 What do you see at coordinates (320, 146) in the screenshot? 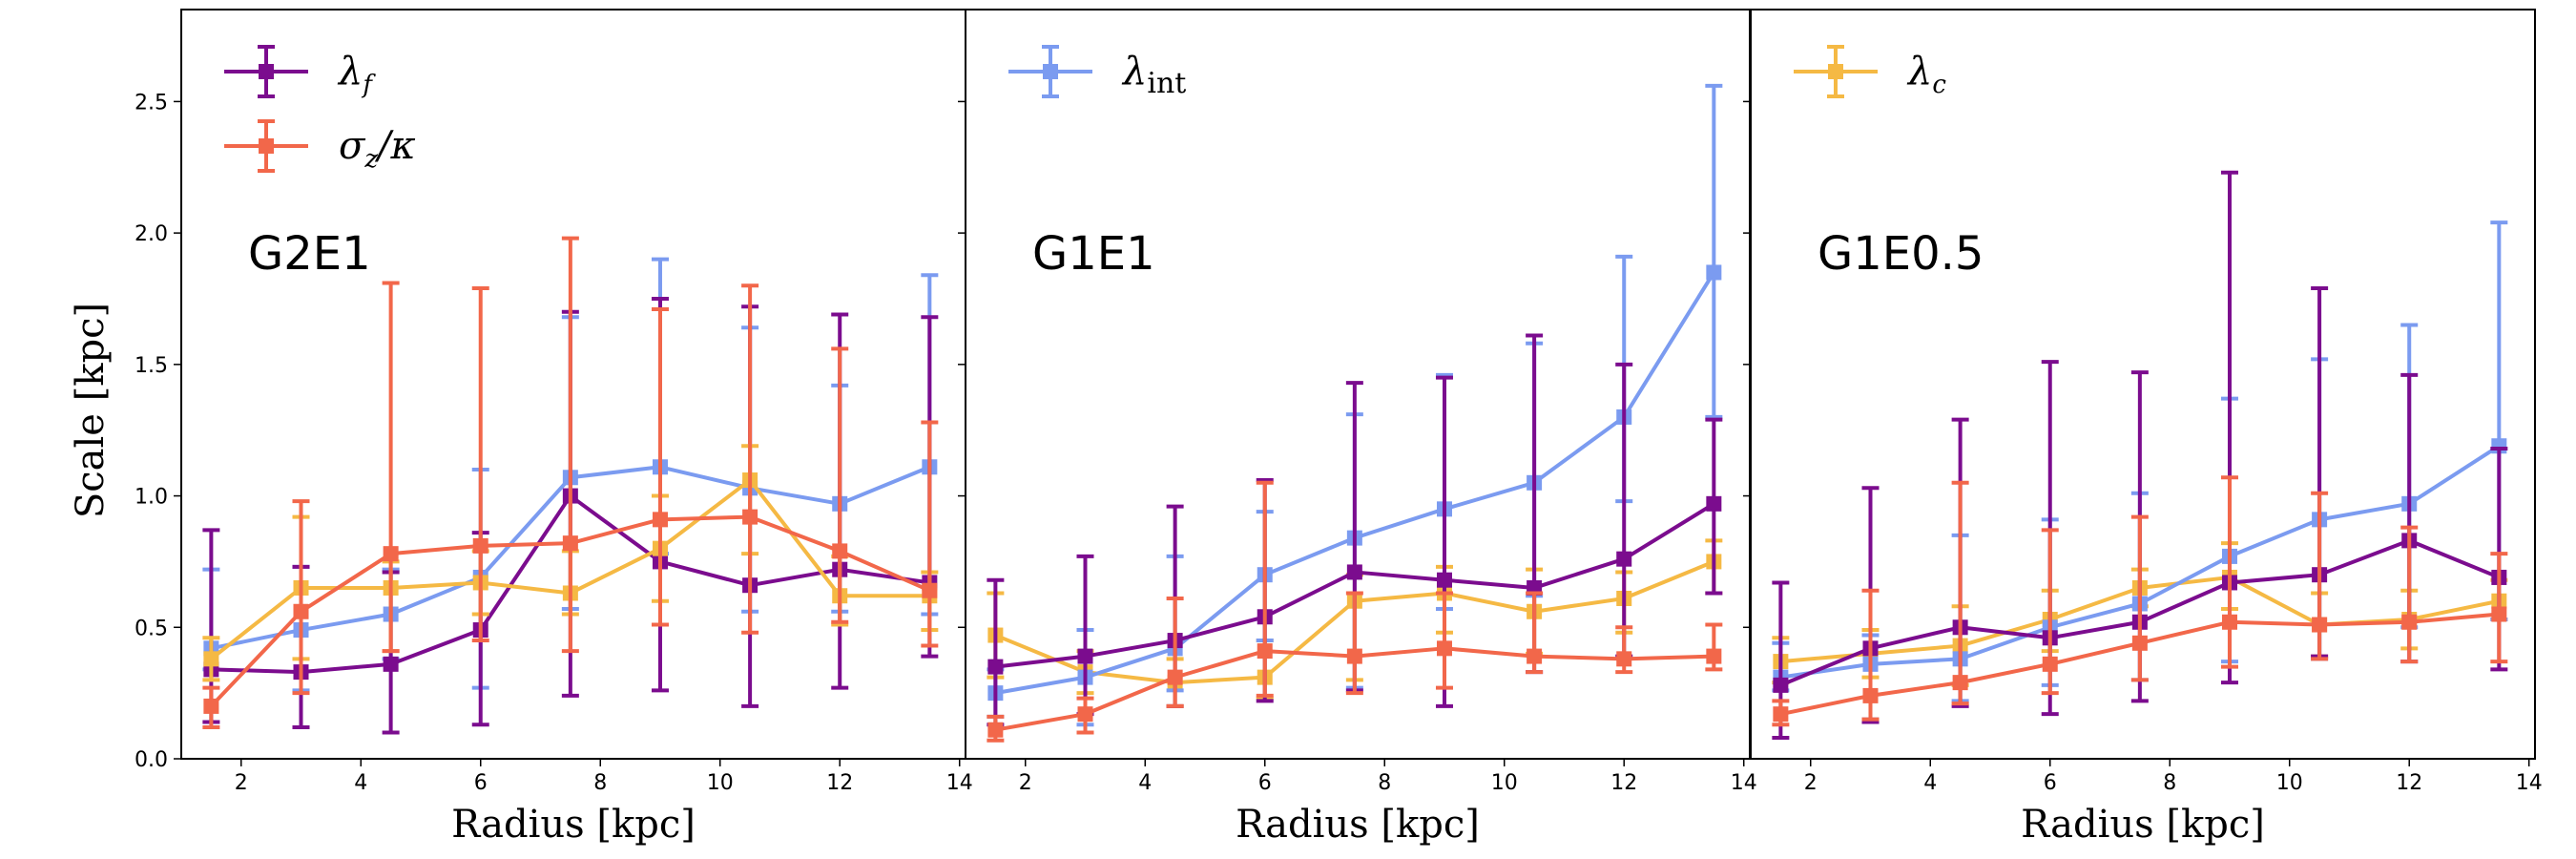
I see `legend-entry-sigma-kappa: σz/κ` at bounding box center [320, 146].